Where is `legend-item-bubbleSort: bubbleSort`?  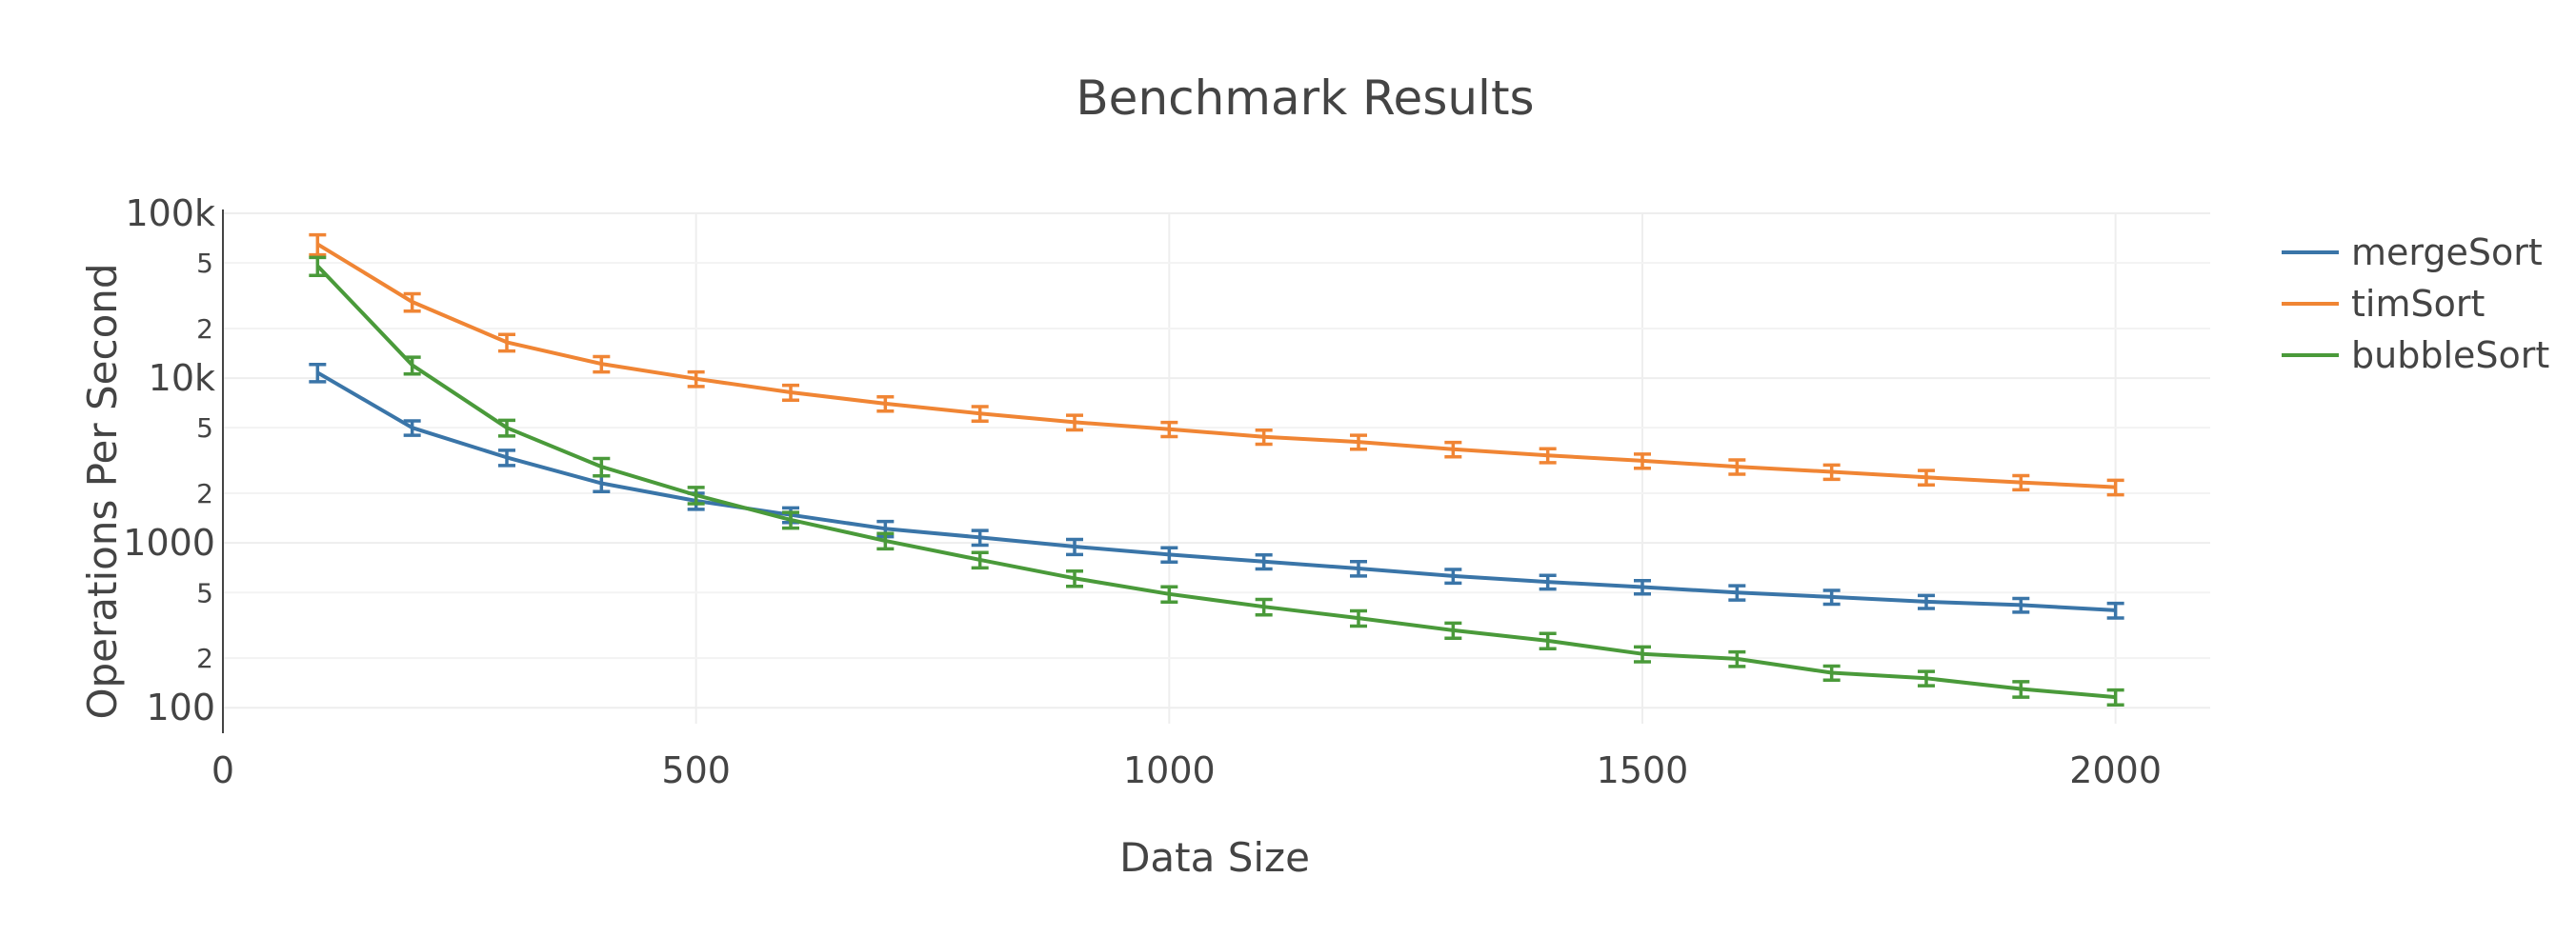
legend-item-bubbleSort: bubbleSort is located at coordinates (2415, 355).